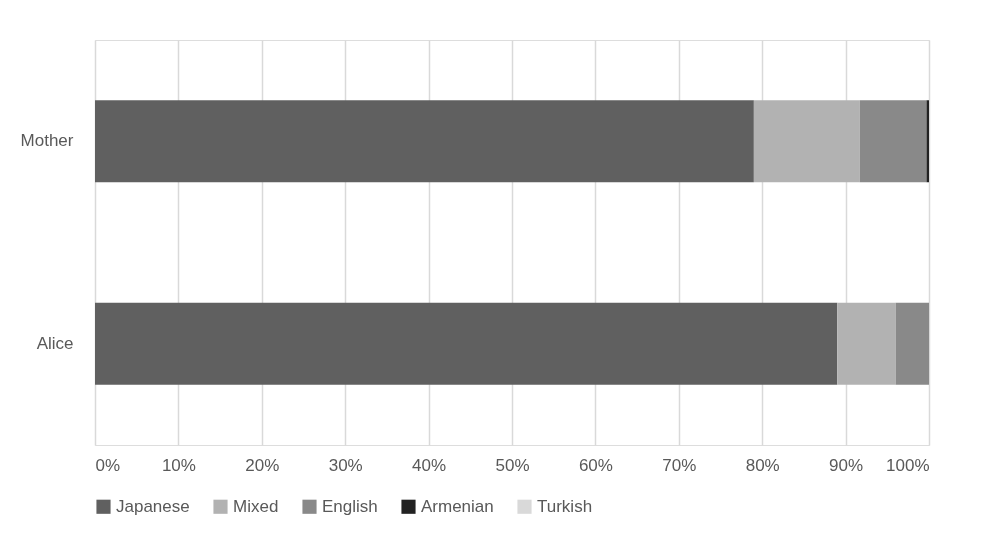 The height and width of the screenshot is (560, 1003). I want to click on x-tick-label: 30%, so click(345, 465).